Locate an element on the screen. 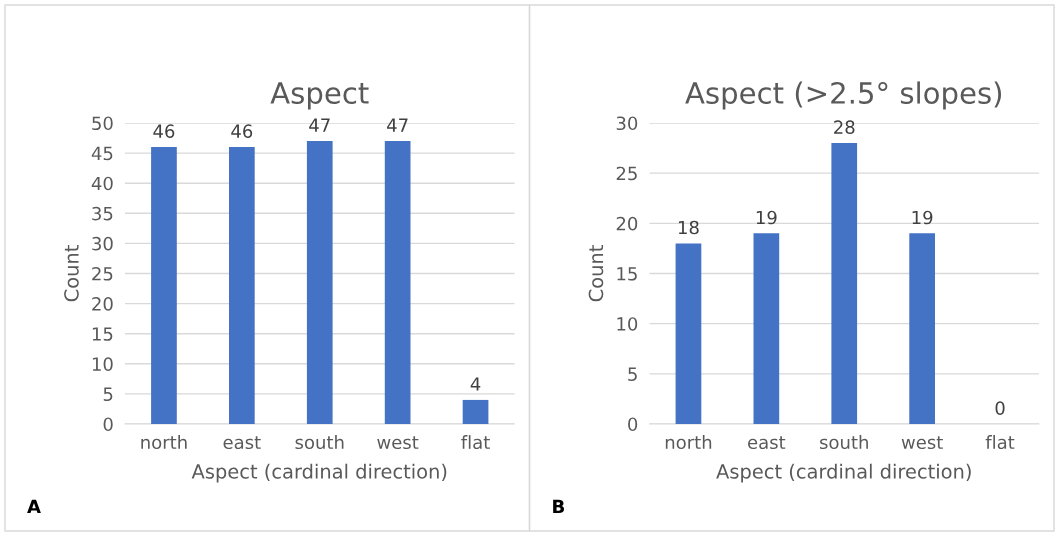 The image size is (1059, 536). y-tick-label: 35 is located at coordinates (102, 213).